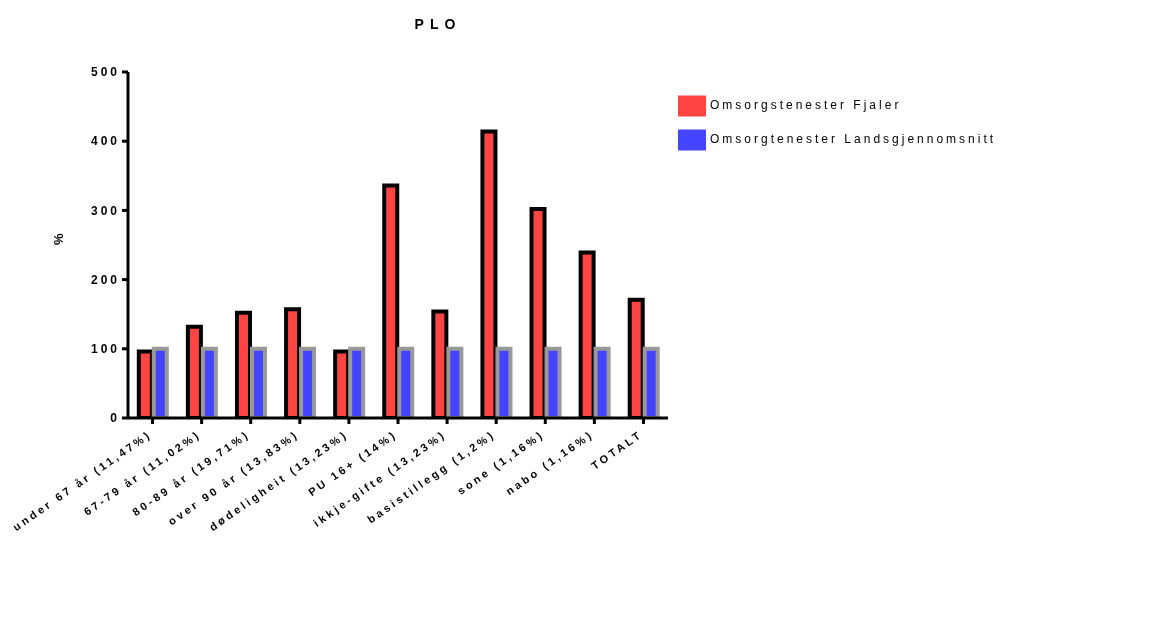 The height and width of the screenshot is (633, 1169). What do you see at coordinates (806, 105) in the screenshot?
I see `legend-label: Omsorgstenester Fjaler` at bounding box center [806, 105].